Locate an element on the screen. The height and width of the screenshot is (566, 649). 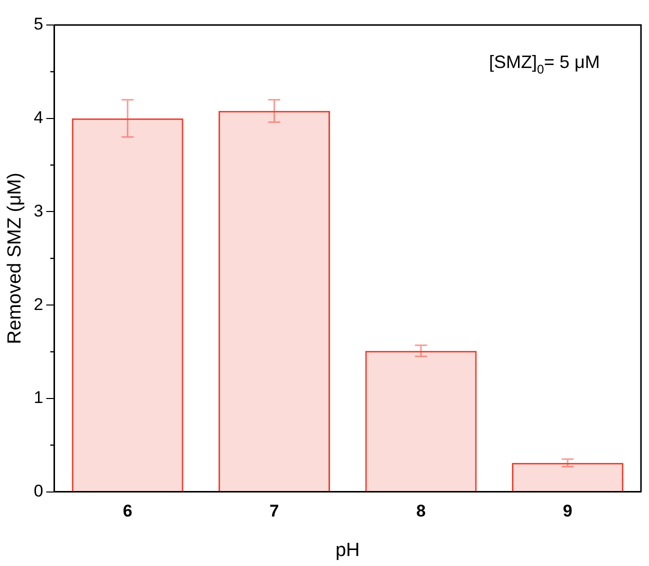
x-tick-label: 6 is located at coordinates (127, 511).